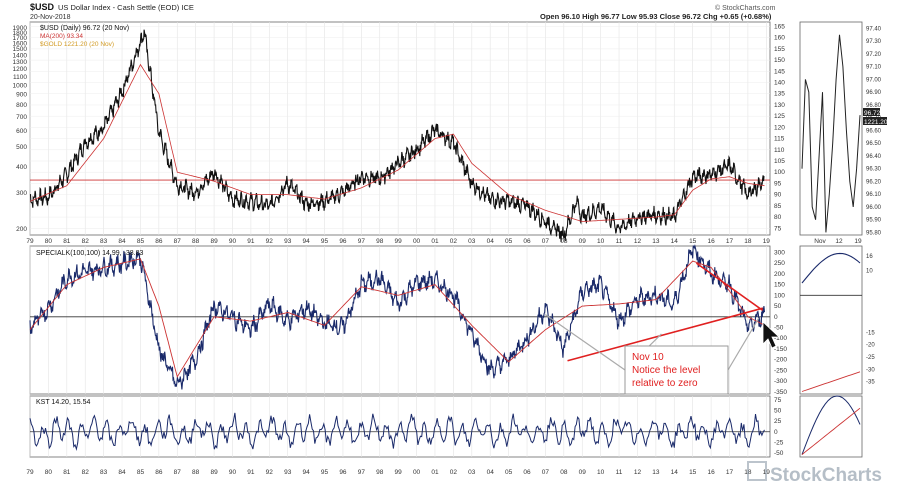  What do you see at coordinates (831, 381) in the screenshot?
I see `side-specialk-signal` at bounding box center [831, 381].